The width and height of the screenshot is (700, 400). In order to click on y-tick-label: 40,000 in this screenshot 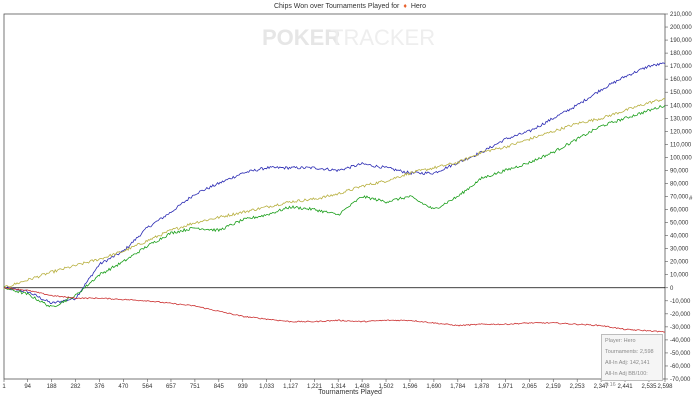, I will do `click(679, 237)`.